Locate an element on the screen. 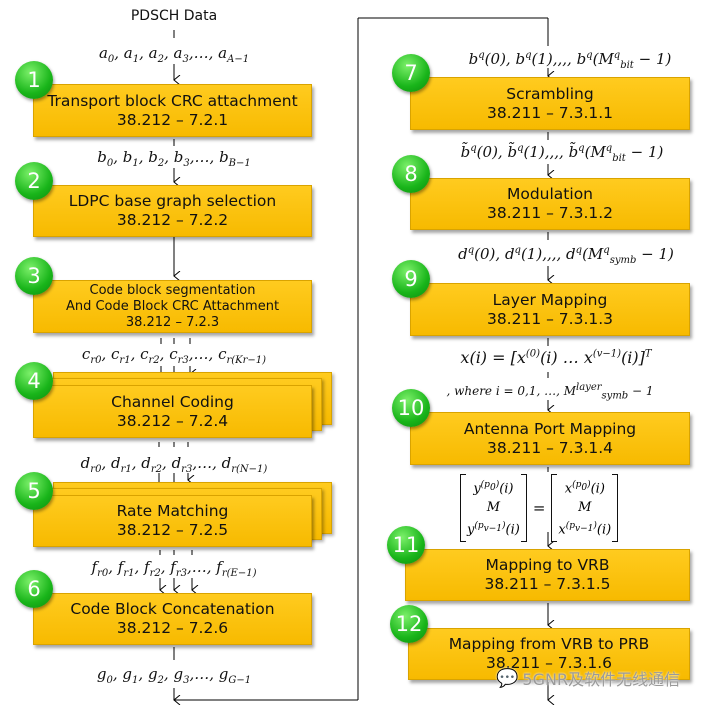  step-label: 38.211 – 7.3.1.2 is located at coordinates (550, 213).